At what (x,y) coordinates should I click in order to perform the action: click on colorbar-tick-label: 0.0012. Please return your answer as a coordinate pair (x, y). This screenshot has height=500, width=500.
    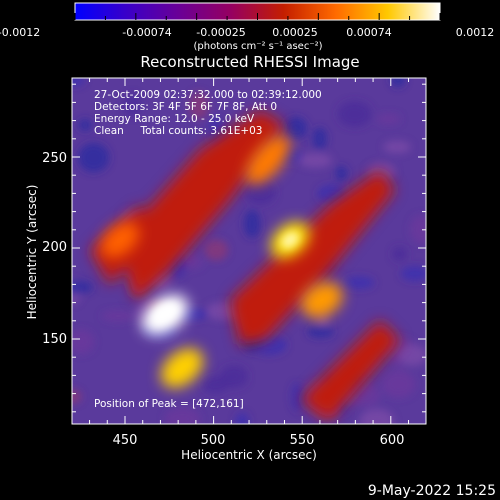
    Looking at the image, I should click on (475, 32).